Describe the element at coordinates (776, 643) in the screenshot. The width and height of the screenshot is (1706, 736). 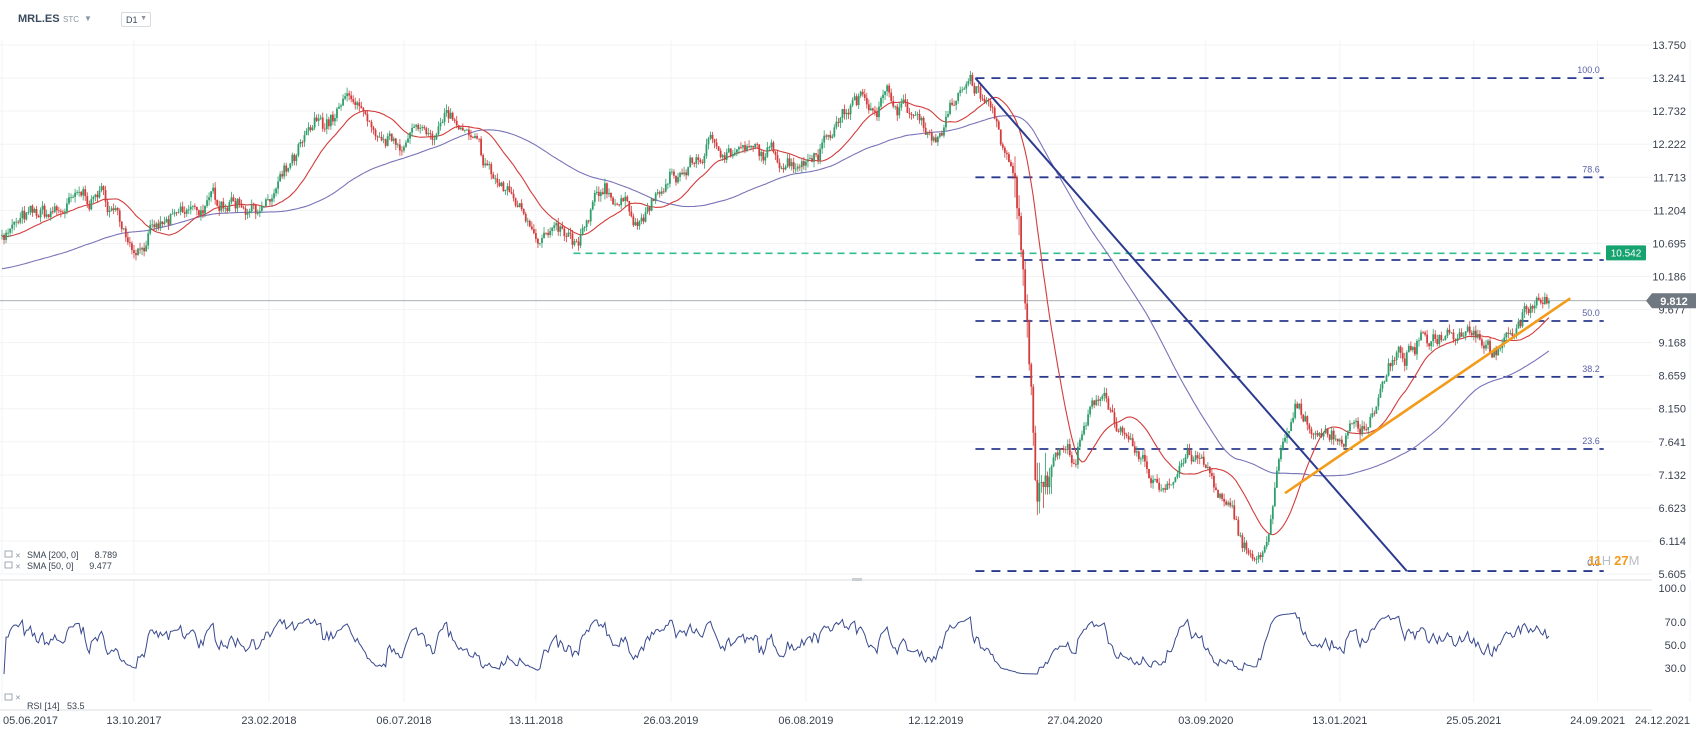
I see `rsi-line` at that location.